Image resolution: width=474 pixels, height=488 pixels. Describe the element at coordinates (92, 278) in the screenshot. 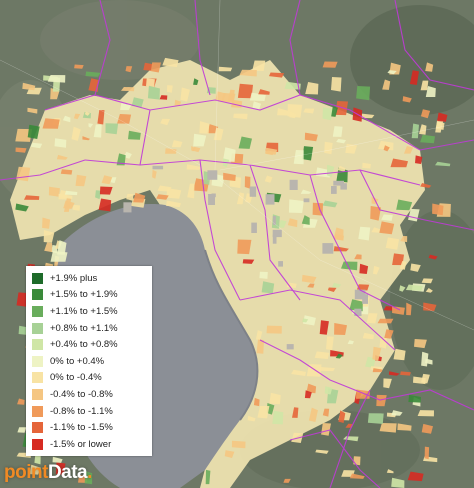

I see `legend-item: +1.9% plus` at that location.